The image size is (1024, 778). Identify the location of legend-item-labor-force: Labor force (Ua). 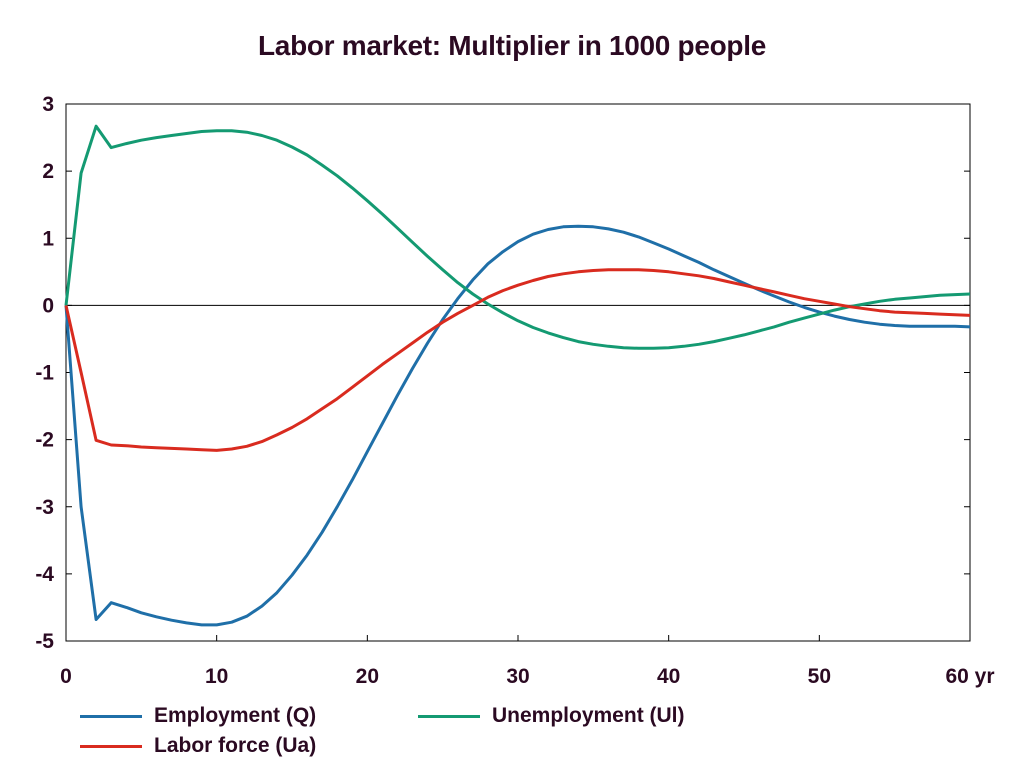
(198, 746).